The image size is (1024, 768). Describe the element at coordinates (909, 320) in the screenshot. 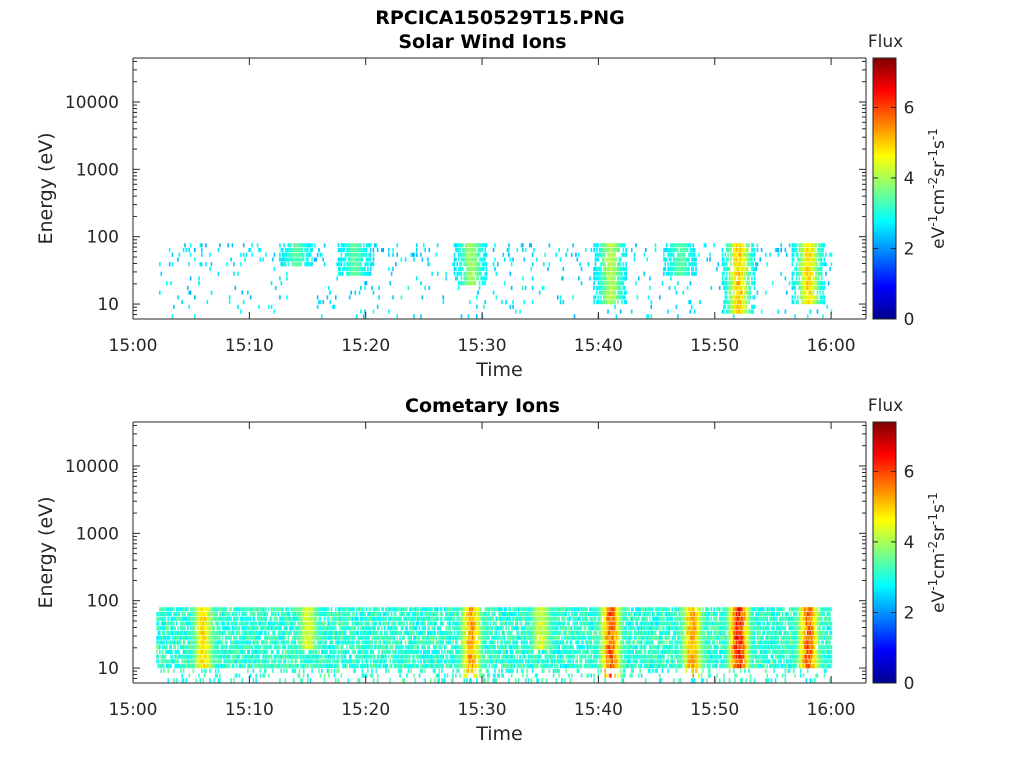

I see `colorbar-tick-label: 0` at that location.